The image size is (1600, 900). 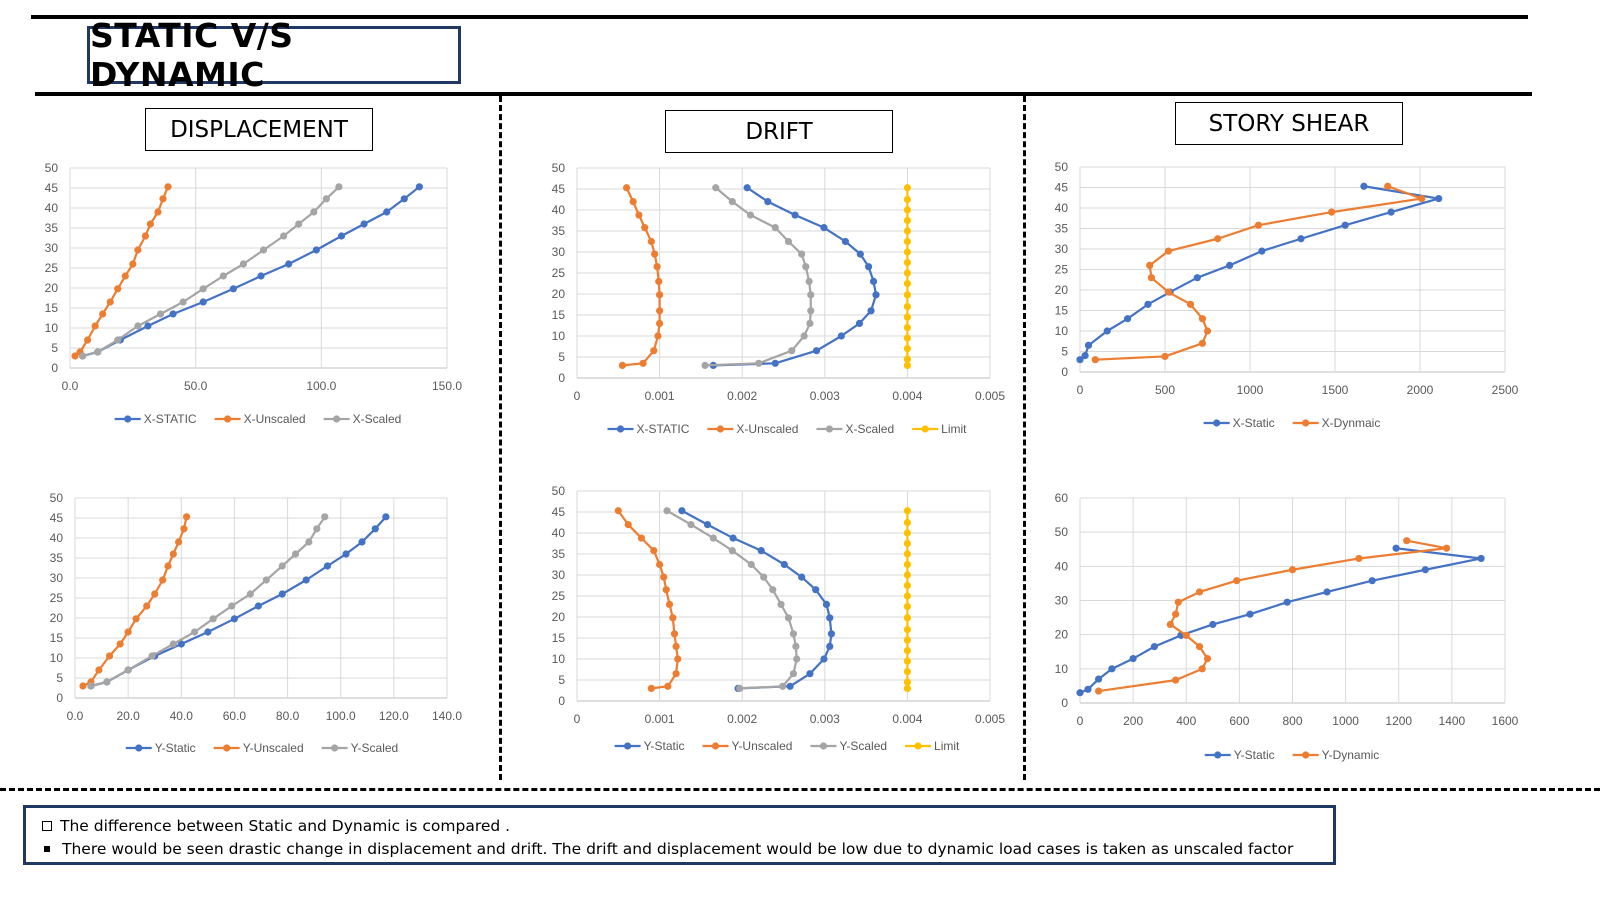 What do you see at coordinates (160, 748) in the screenshot?
I see `legend-item: Y-Static` at bounding box center [160, 748].